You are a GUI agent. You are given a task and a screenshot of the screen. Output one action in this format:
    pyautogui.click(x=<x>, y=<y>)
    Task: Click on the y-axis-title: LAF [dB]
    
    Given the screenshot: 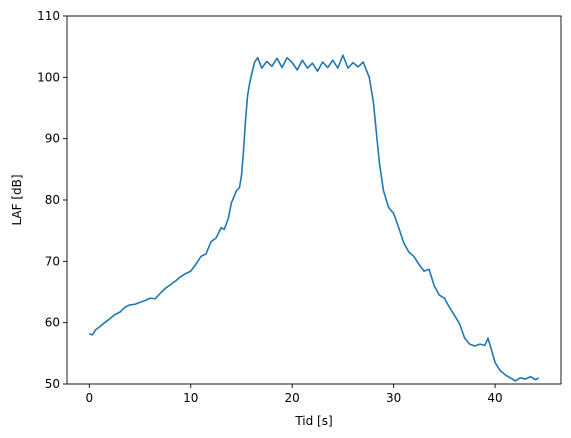 What is the action you would take?
    pyautogui.click(x=17, y=199)
    